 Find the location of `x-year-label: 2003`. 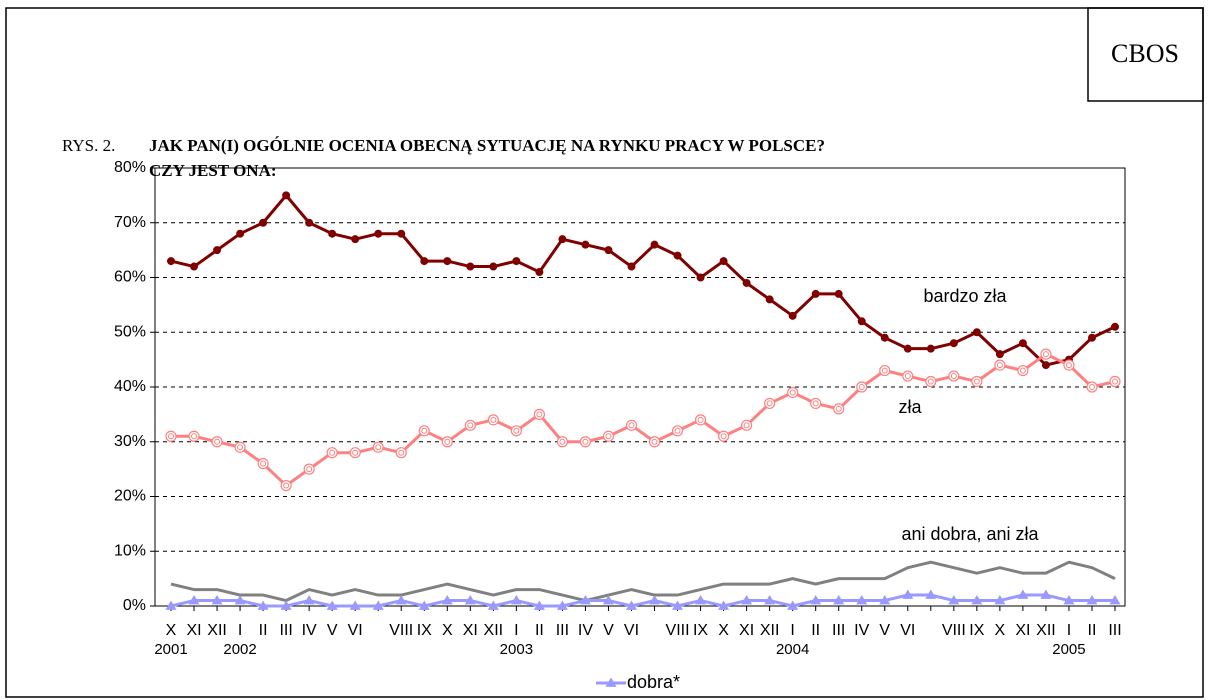

x-year-label: 2003 is located at coordinates (516, 649).